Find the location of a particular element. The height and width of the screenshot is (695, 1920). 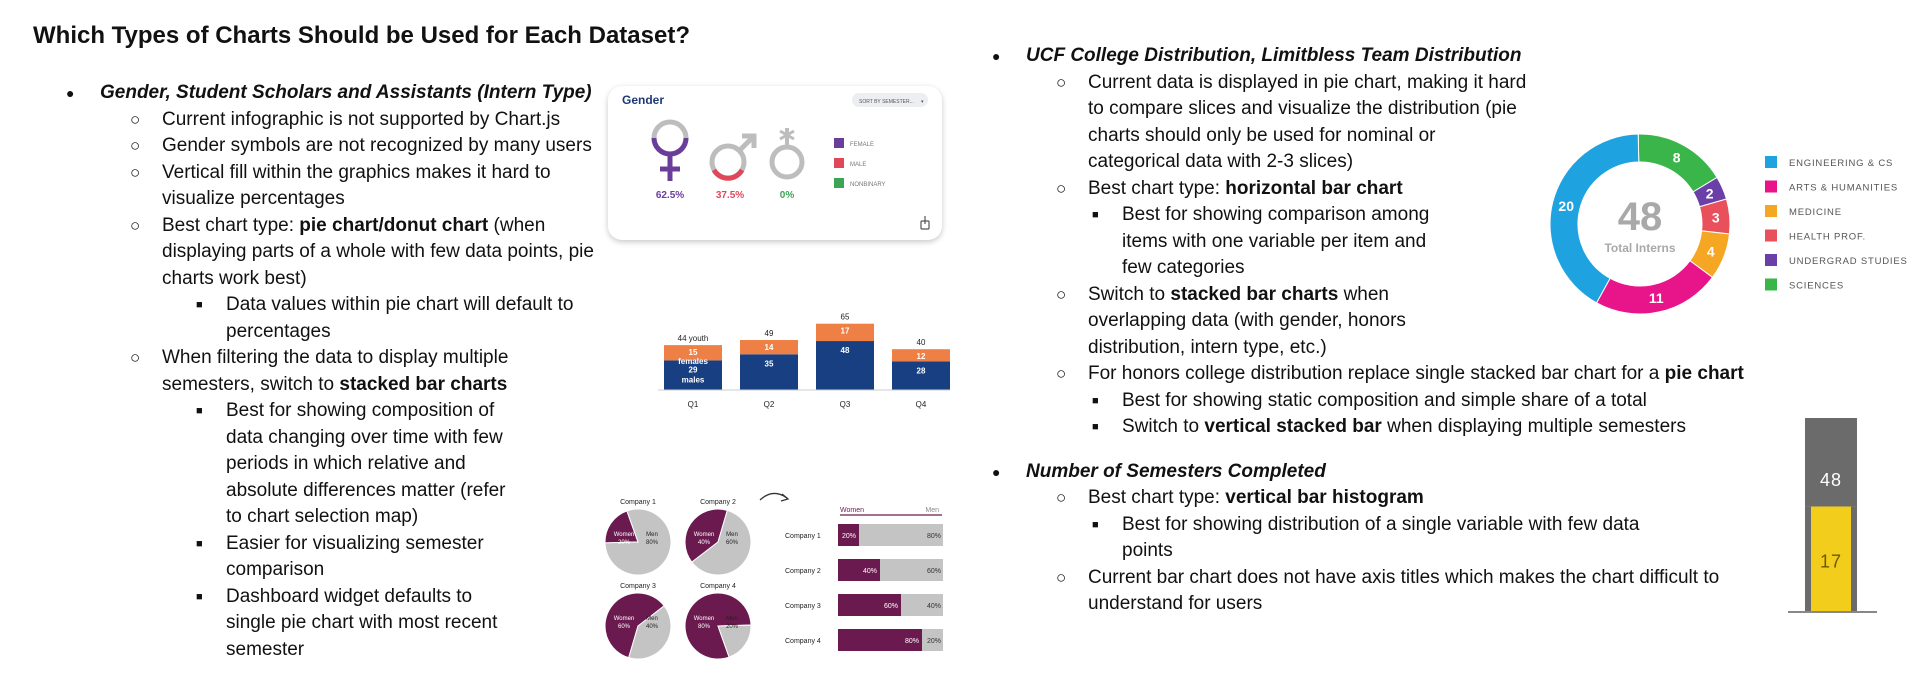

y-tick-label: Company 2 is located at coordinates (803, 571).